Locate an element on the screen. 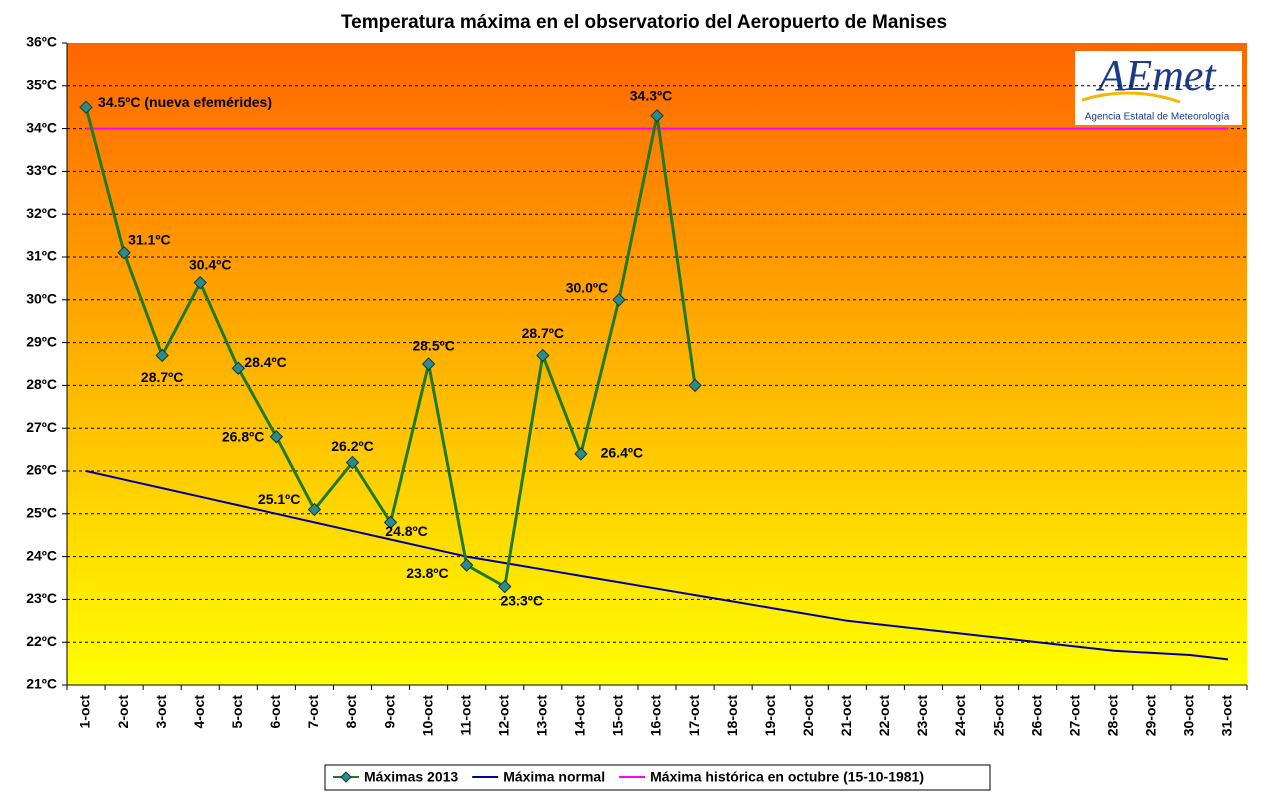 The height and width of the screenshot is (806, 1276). x-tick-label: 3-oct is located at coordinates (161, 712).